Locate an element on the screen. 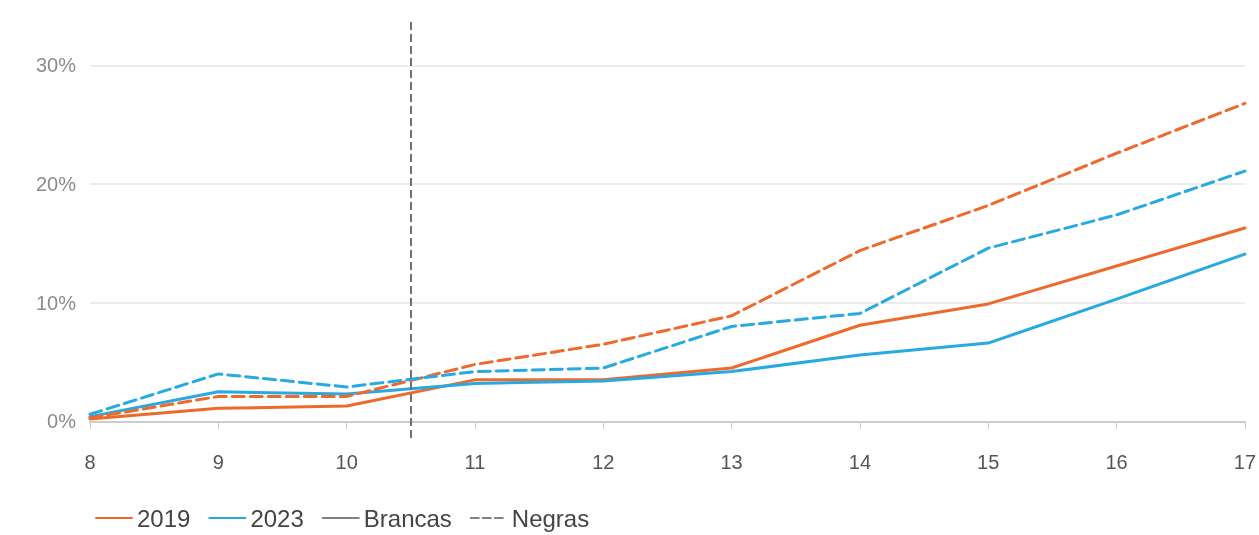  legend-label: 2023 is located at coordinates (277, 518).